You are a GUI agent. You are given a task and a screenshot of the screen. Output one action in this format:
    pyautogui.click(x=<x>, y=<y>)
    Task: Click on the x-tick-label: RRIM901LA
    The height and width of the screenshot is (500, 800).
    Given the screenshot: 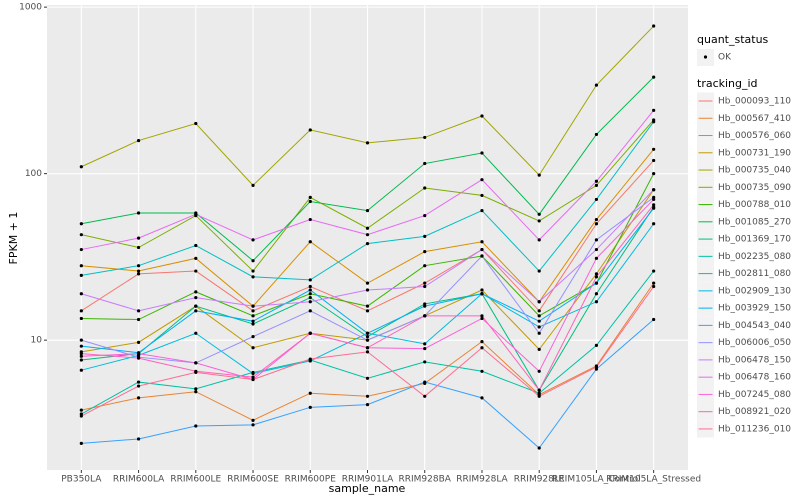 What is the action you would take?
    pyautogui.click(x=368, y=480)
    